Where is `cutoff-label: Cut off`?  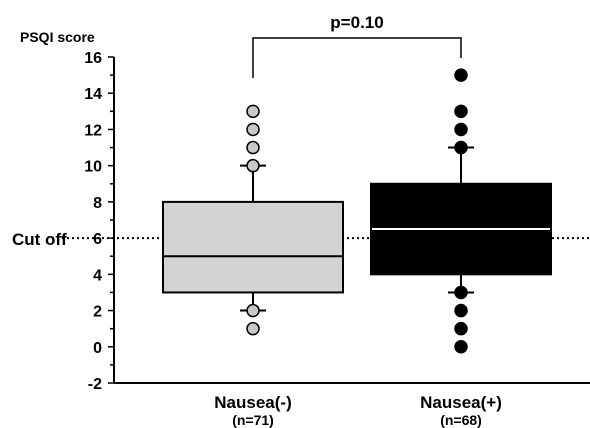
cutoff-label: Cut off is located at coordinates (39, 239).